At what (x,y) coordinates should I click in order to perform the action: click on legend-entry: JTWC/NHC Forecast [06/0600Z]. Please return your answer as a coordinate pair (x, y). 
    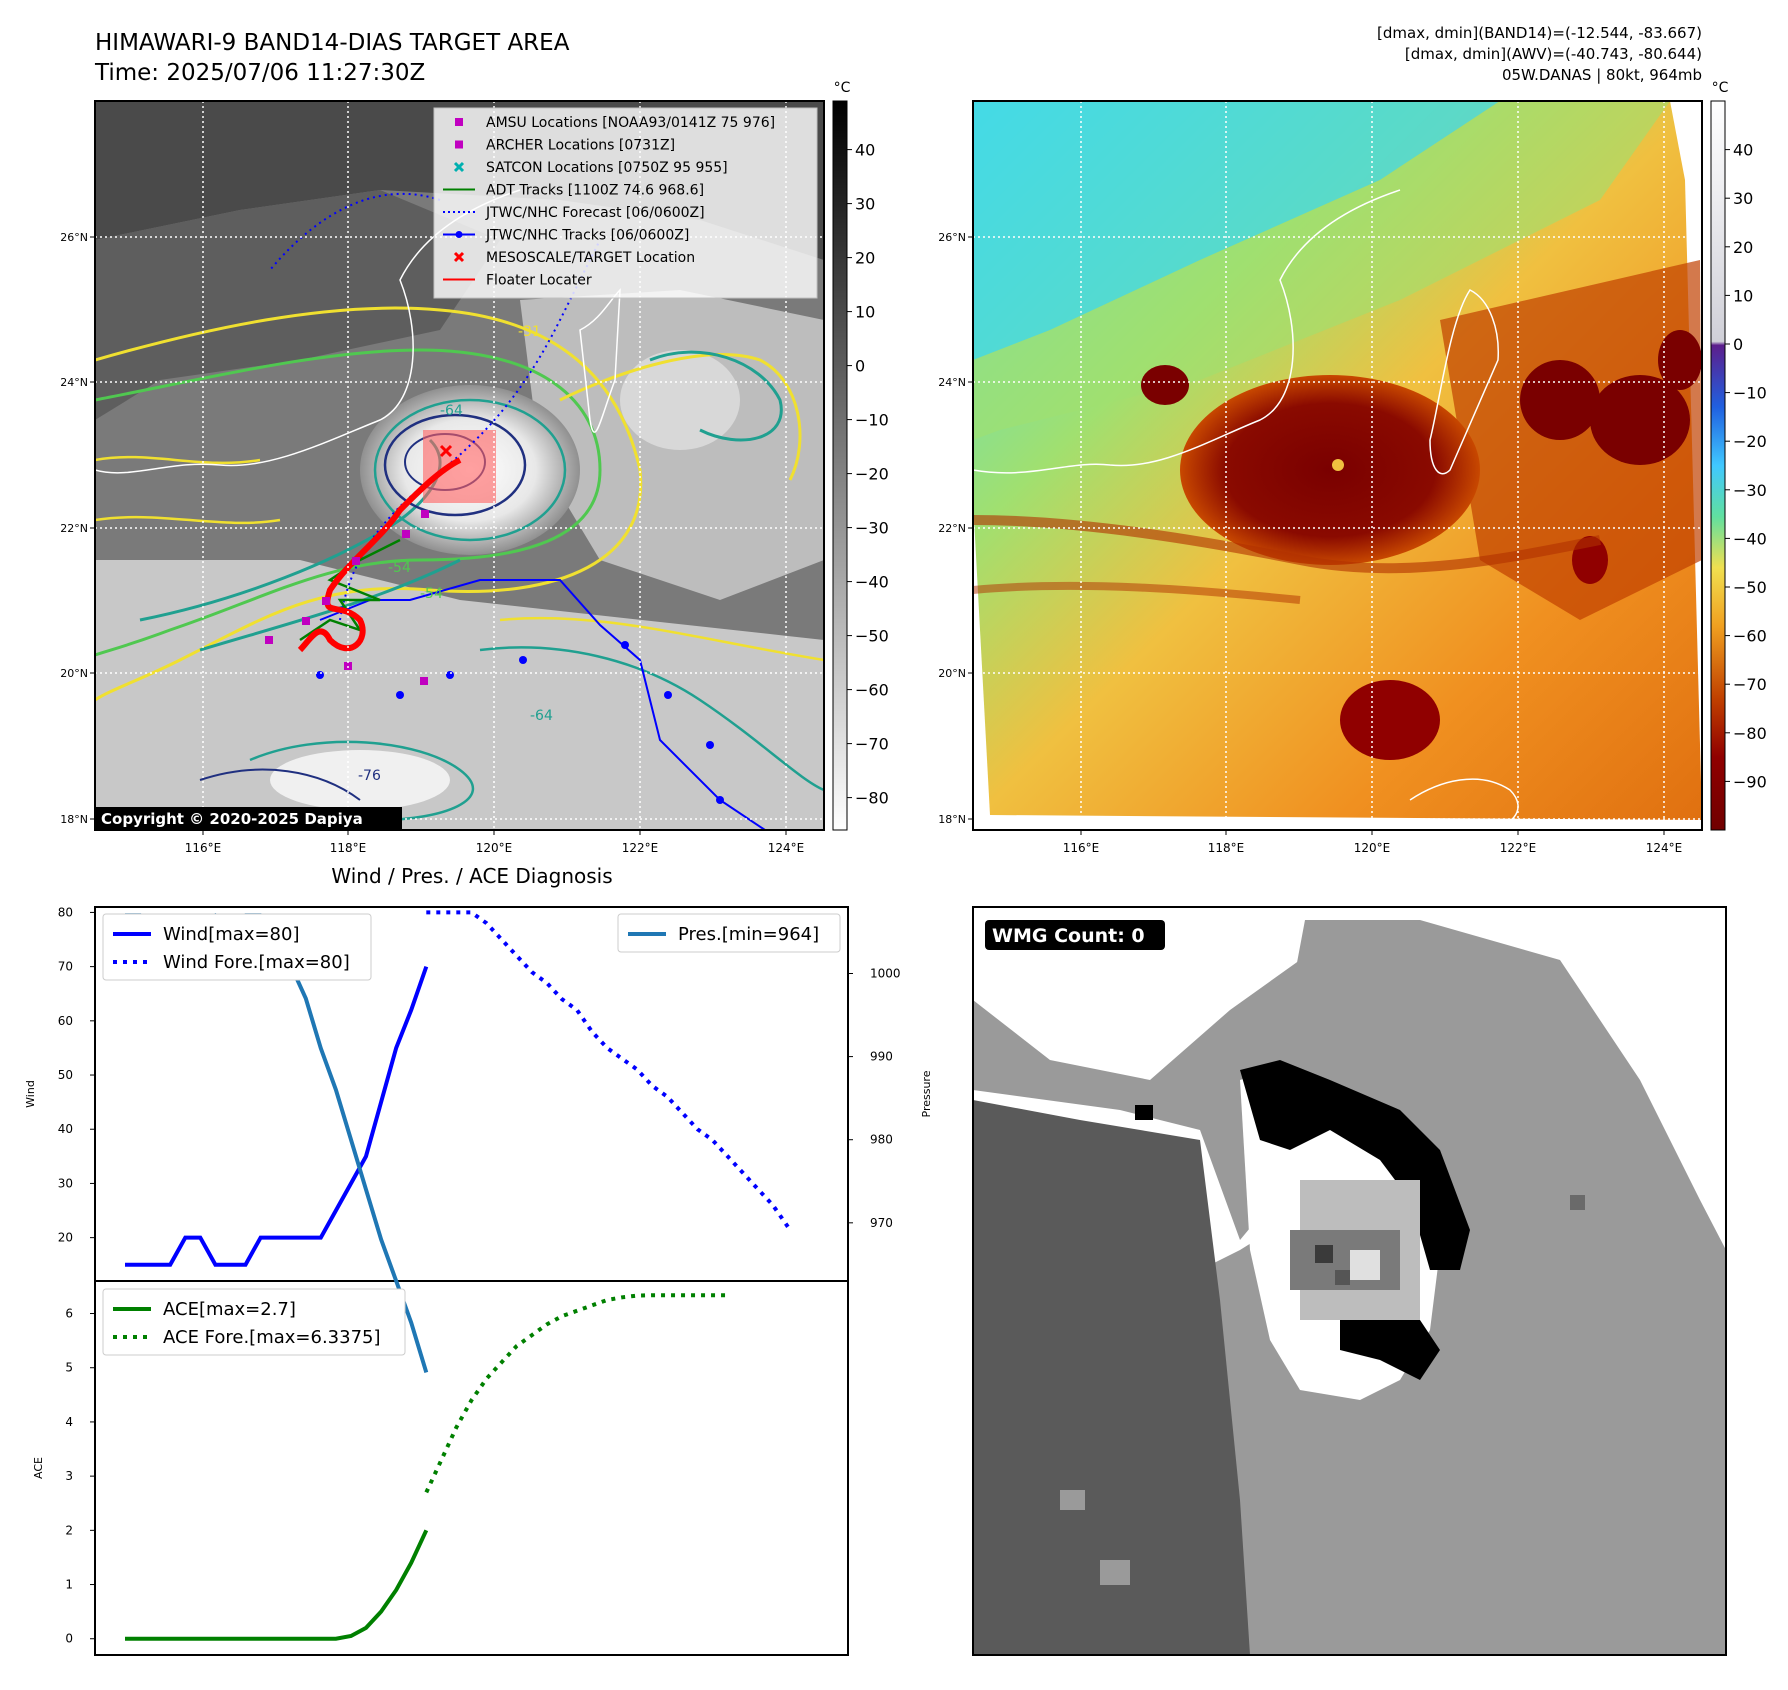
    Looking at the image, I should click on (574, 213).